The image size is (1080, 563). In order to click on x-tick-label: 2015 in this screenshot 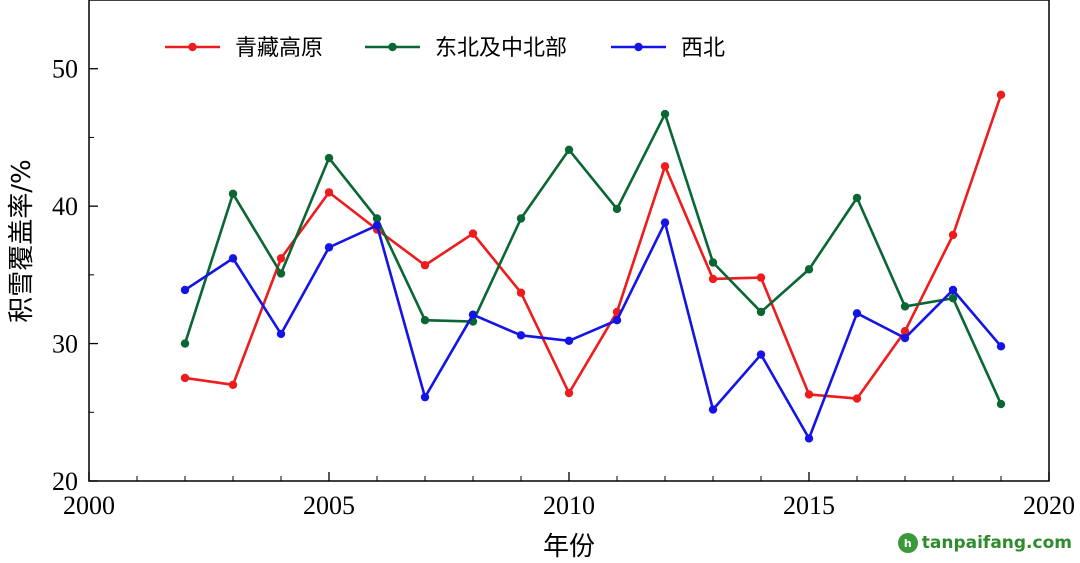, I will do `click(809, 505)`.